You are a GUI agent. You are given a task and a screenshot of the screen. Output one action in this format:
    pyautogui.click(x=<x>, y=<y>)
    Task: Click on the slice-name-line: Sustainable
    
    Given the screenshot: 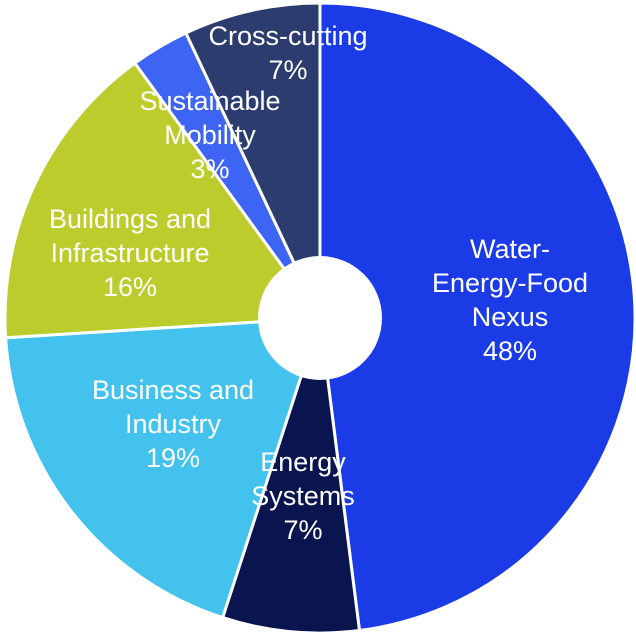 What is the action you would take?
    pyautogui.click(x=209, y=101)
    